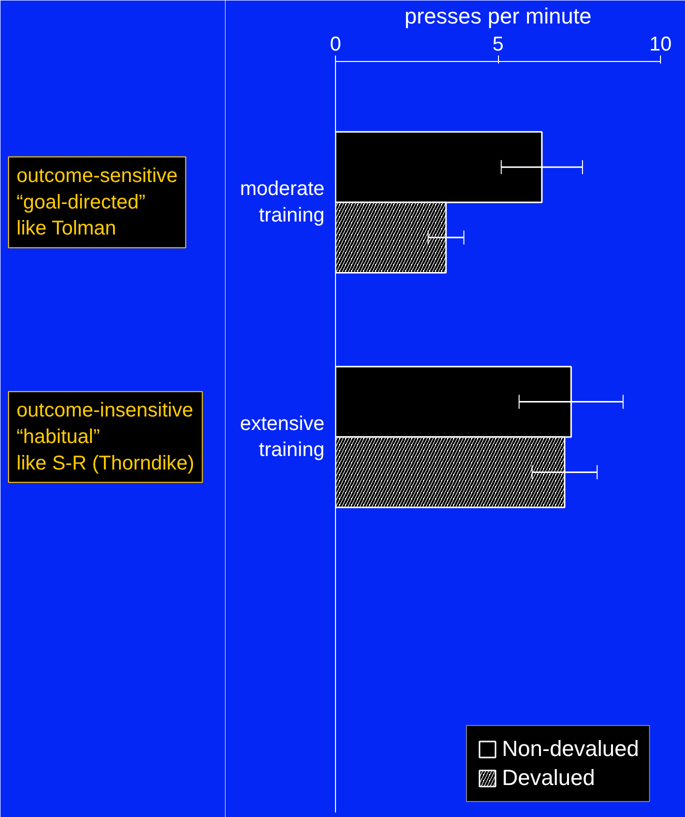  What do you see at coordinates (97, 202) in the screenshot?
I see `text: outcome-sensitive “goal-directed” like Tolman` at bounding box center [97, 202].